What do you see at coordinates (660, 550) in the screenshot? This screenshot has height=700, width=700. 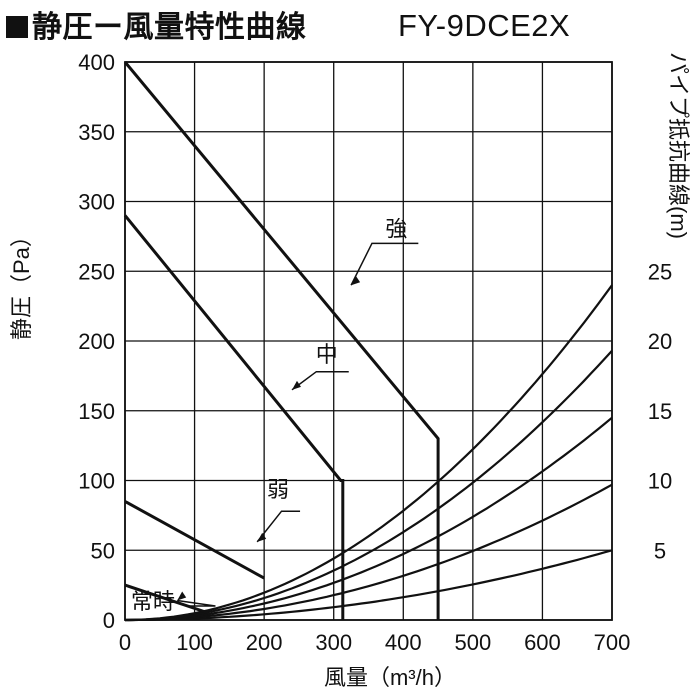 I see `right-tick-label: 5` at bounding box center [660, 550].